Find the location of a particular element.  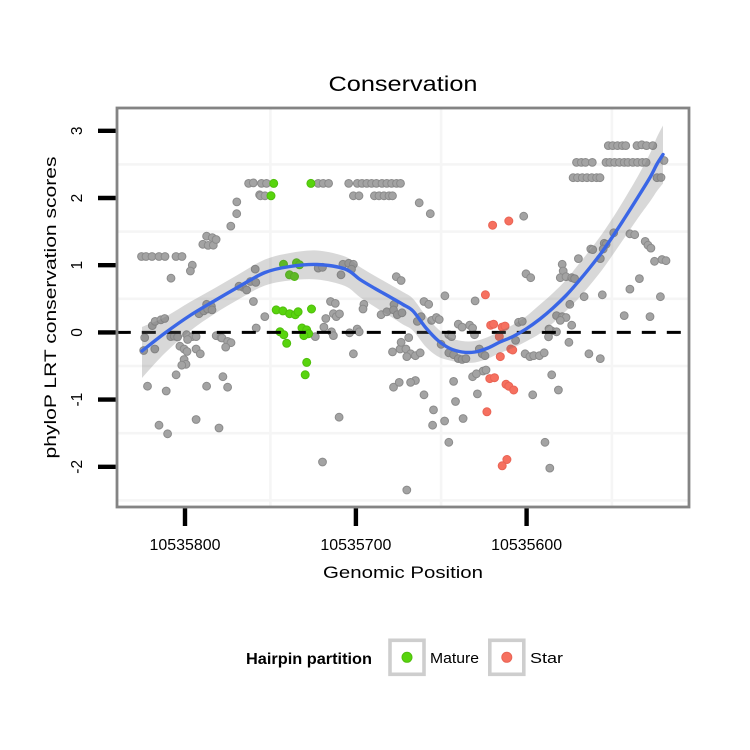

svg-text: 10535600 is located at coordinates (526, 545).